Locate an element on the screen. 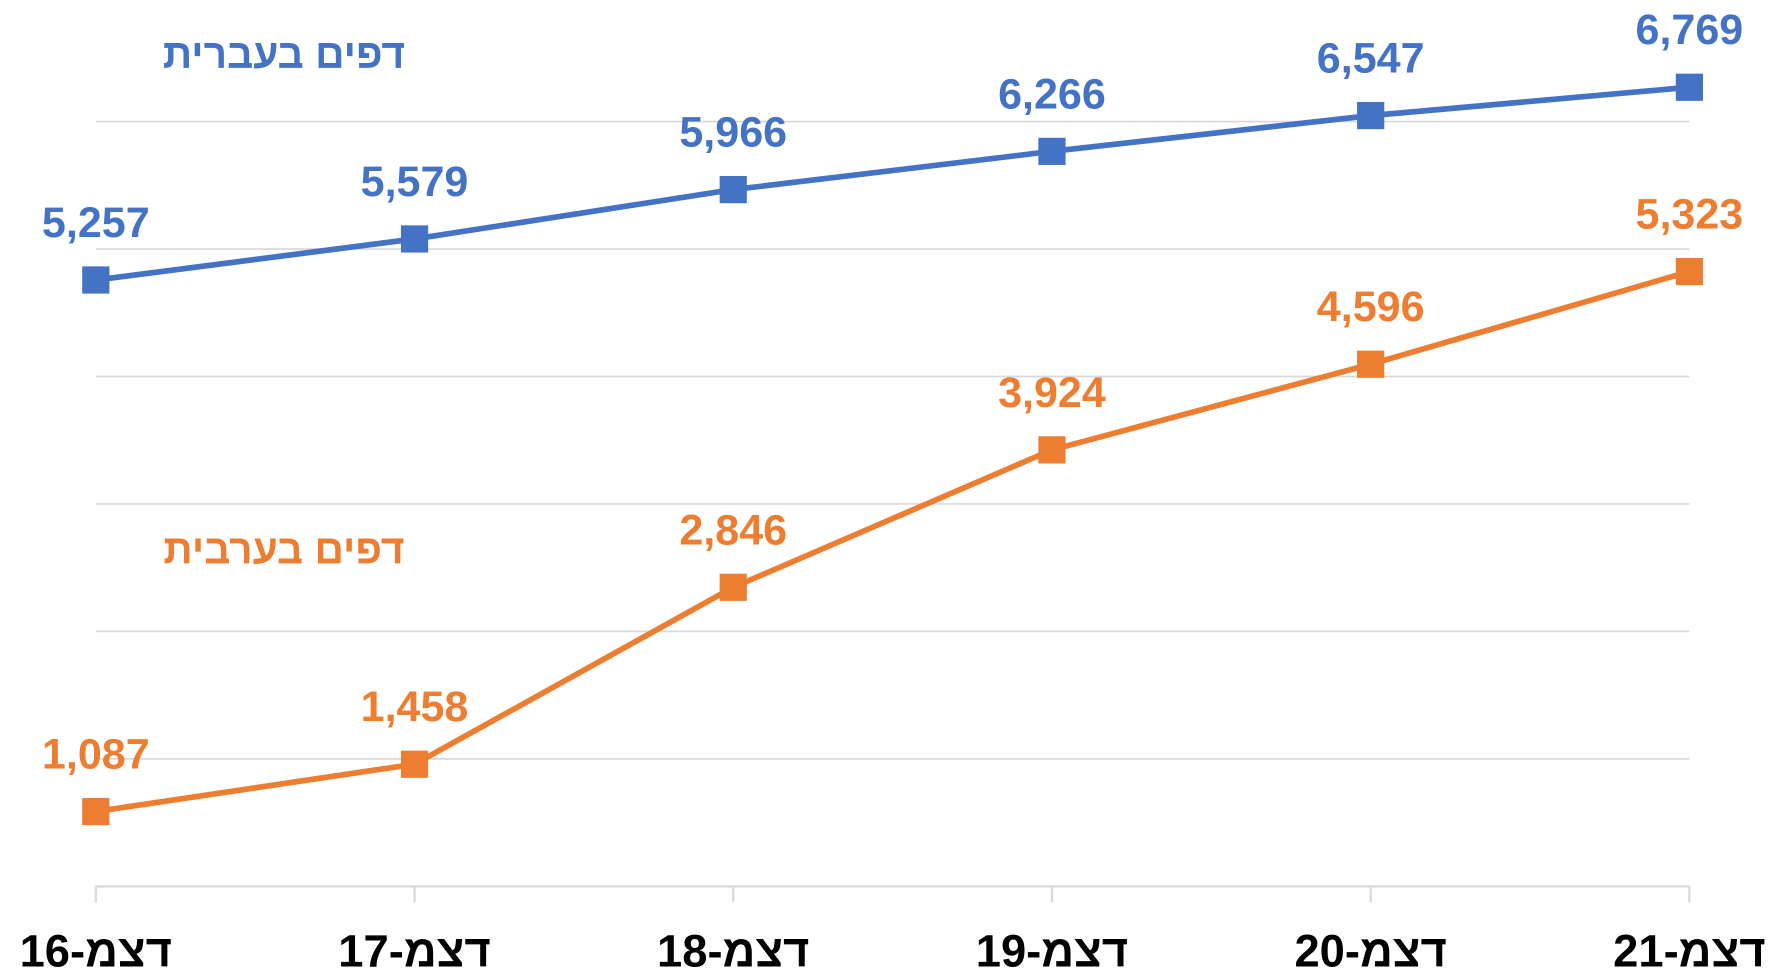 The image size is (1775, 977). data-label: 1,087 is located at coordinates (96, 754).